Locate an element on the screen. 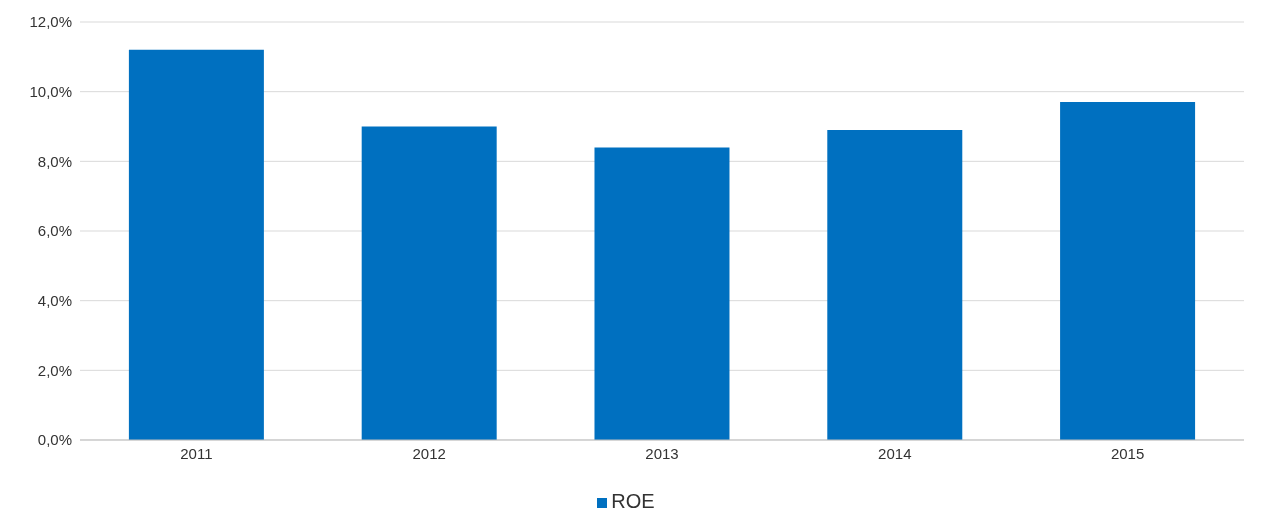 Image resolution: width=1272 pixels, height=531 pixels. x-tick-label: 2012 is located at coordinates (429, 453).